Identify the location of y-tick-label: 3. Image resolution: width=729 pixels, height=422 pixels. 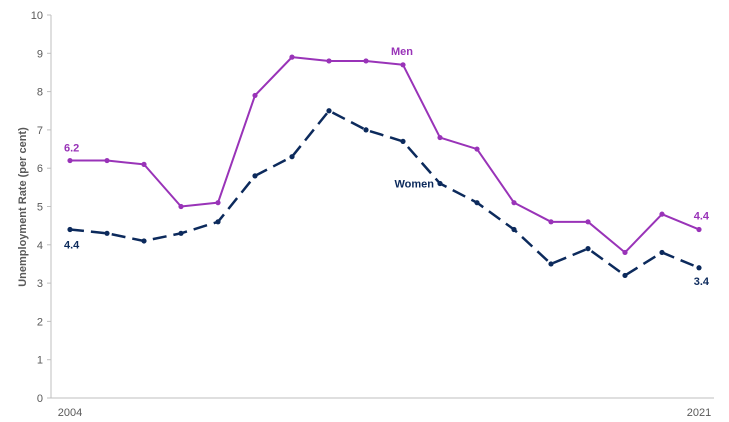
(40, 284).